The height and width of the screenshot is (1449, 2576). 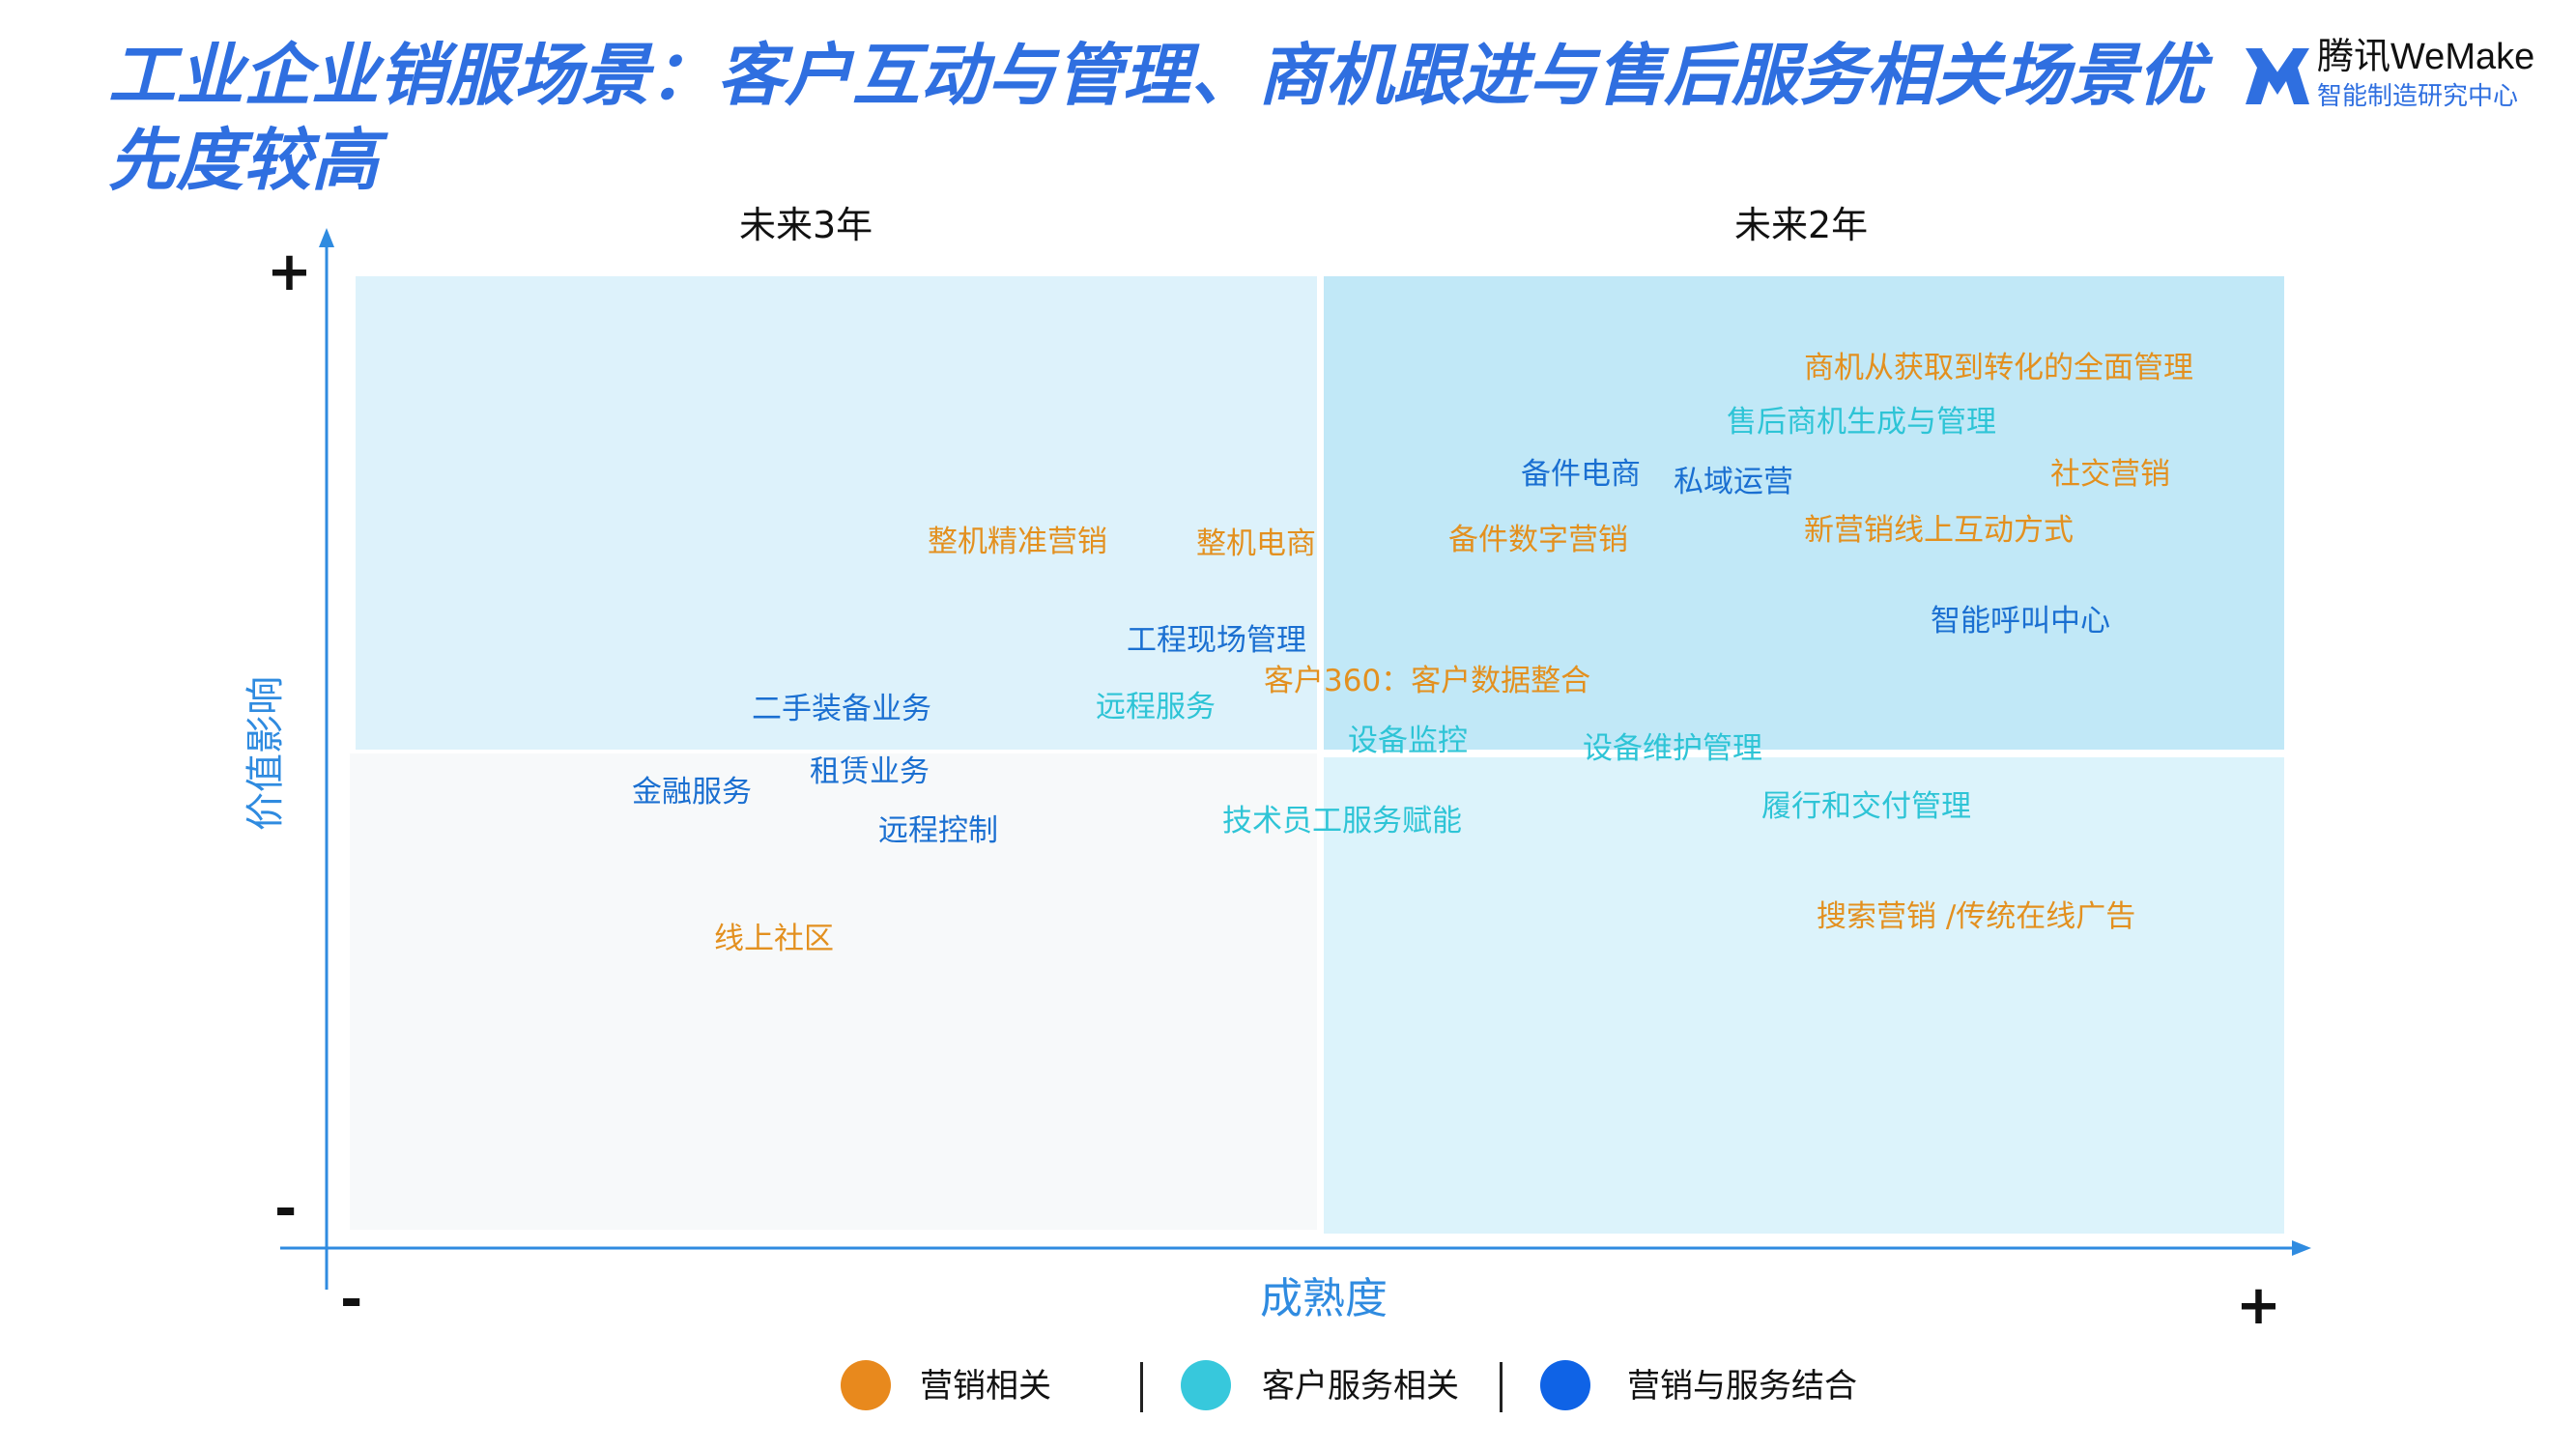 I want to click on y-axis-plus: +, so click(x=290, y=272).